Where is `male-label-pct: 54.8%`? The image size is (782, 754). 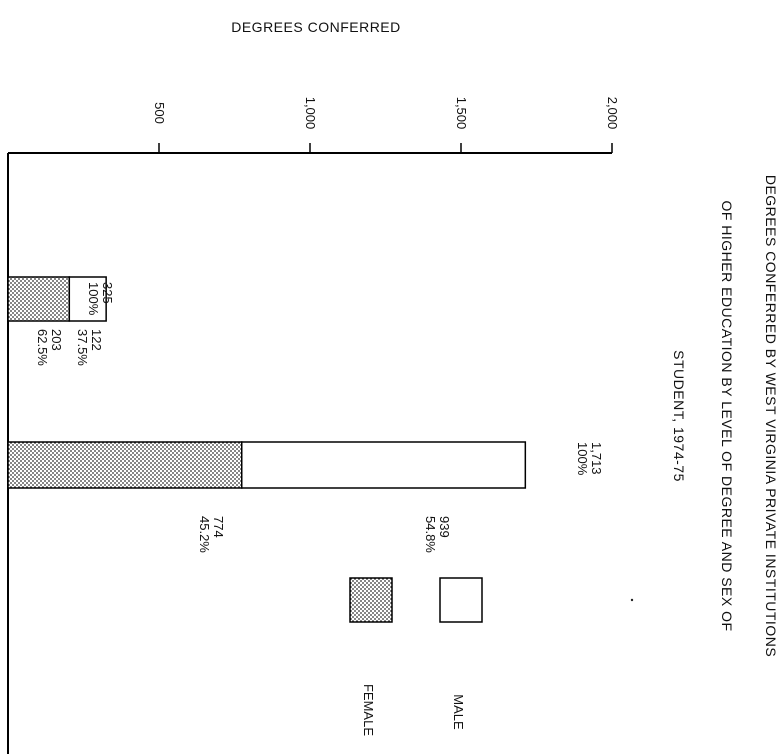 male-label-pct: 54.8% is located at coordinates (430, 534).